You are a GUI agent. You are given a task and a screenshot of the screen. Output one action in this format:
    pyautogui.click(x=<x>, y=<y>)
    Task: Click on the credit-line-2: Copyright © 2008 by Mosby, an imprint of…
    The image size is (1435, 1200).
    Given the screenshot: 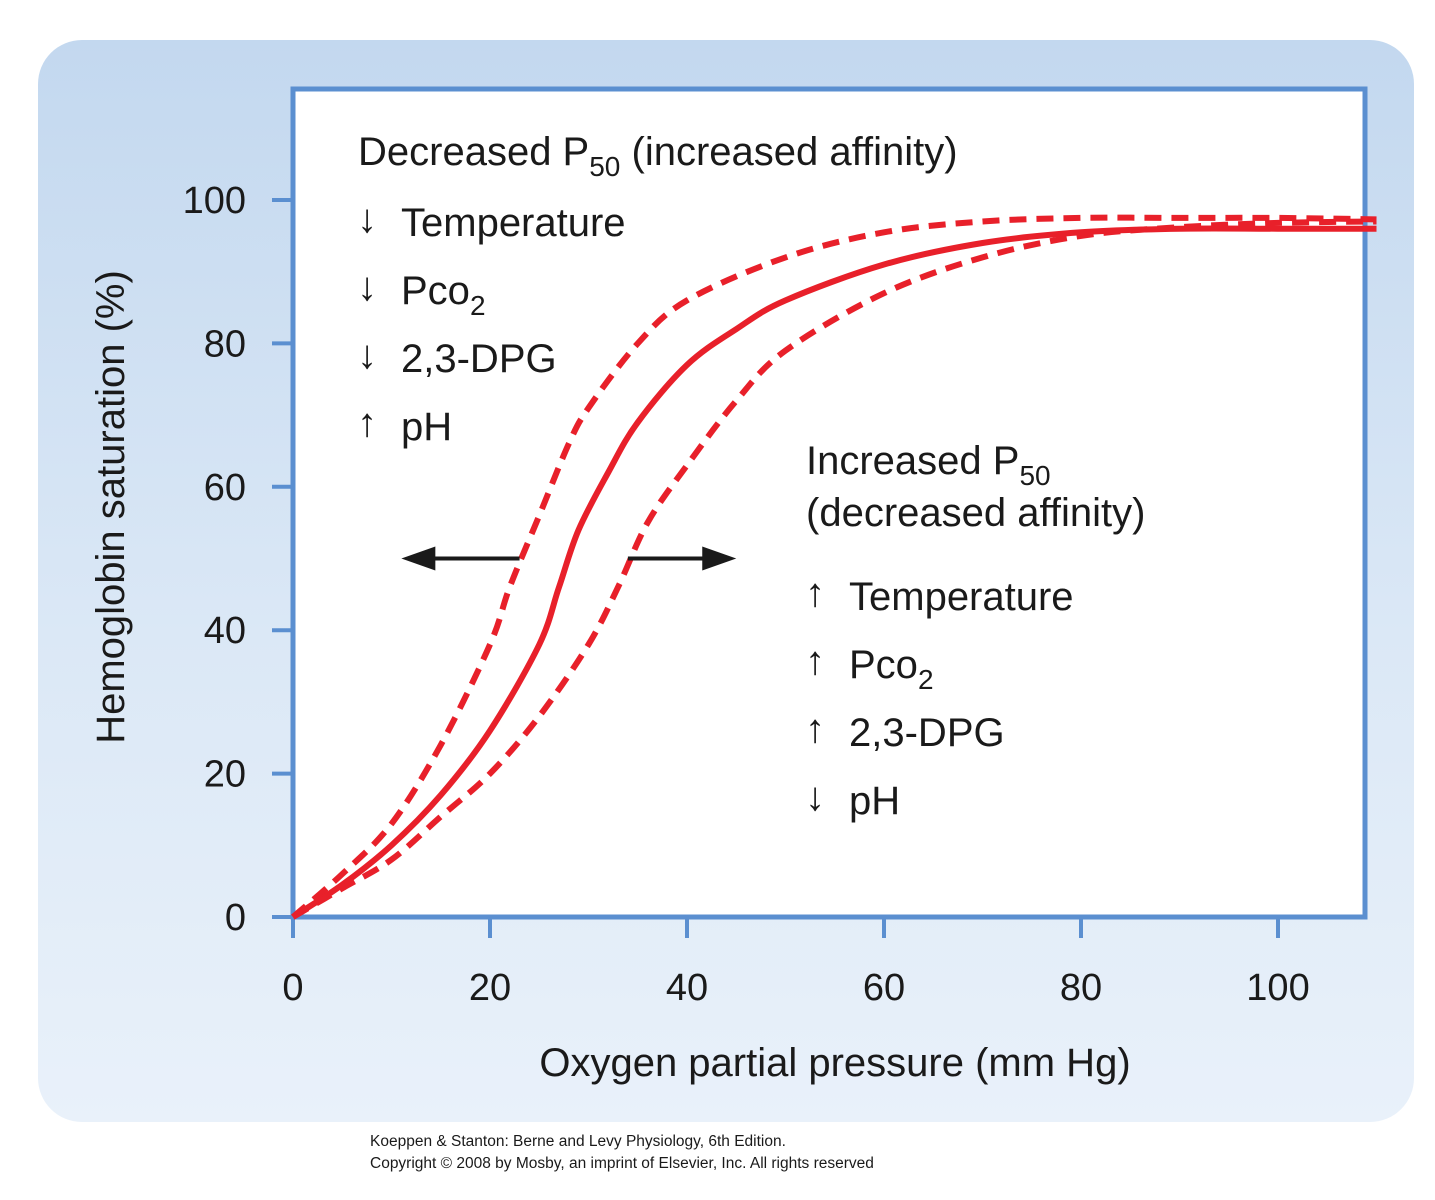 What is the action you would take?
    pyautogui.click(x=622, y=1163)
    